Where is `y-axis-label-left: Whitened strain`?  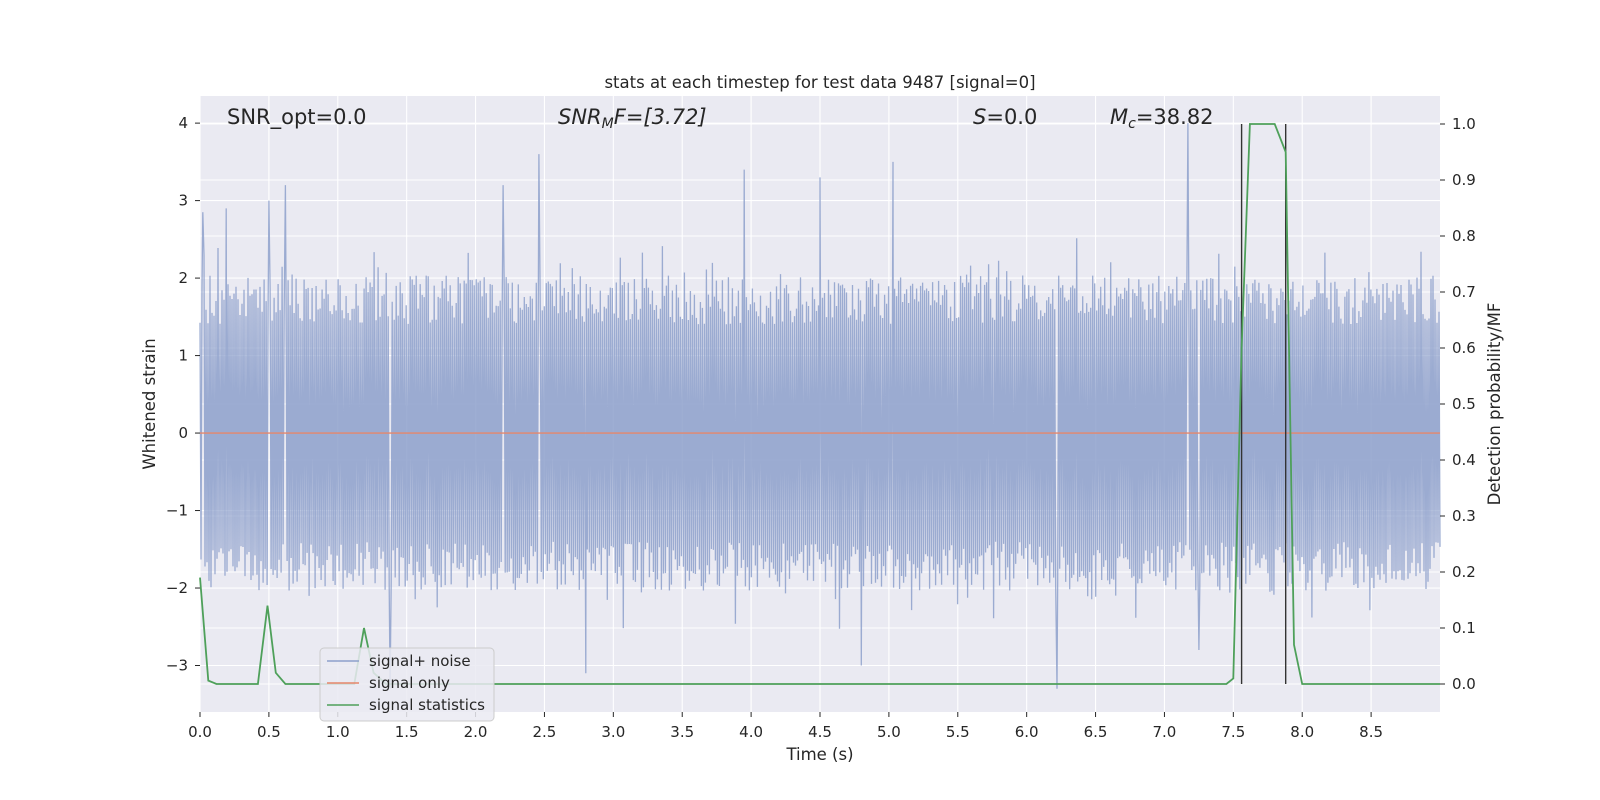 y-axis-label-left: Whitened strain is located at coordinates (149, 403).